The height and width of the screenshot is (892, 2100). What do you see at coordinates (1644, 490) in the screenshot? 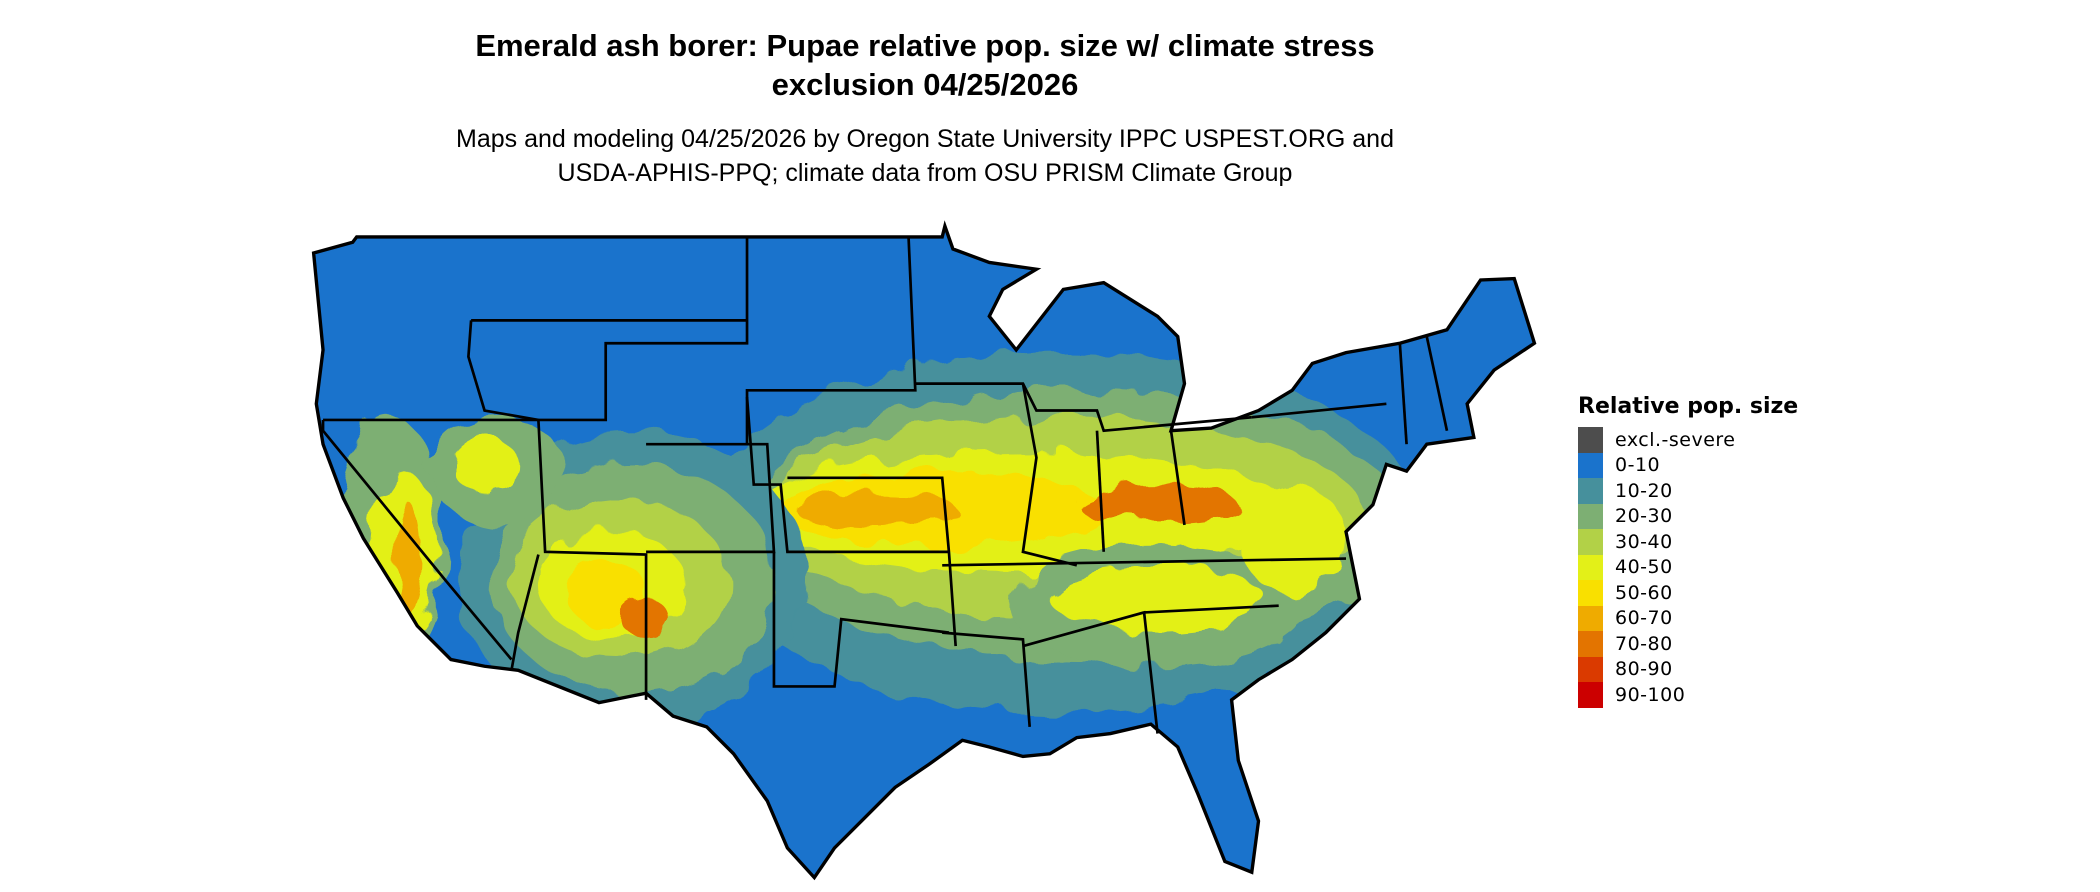
I see `legend-label: 10-20` at bounding box center [1644, 490].